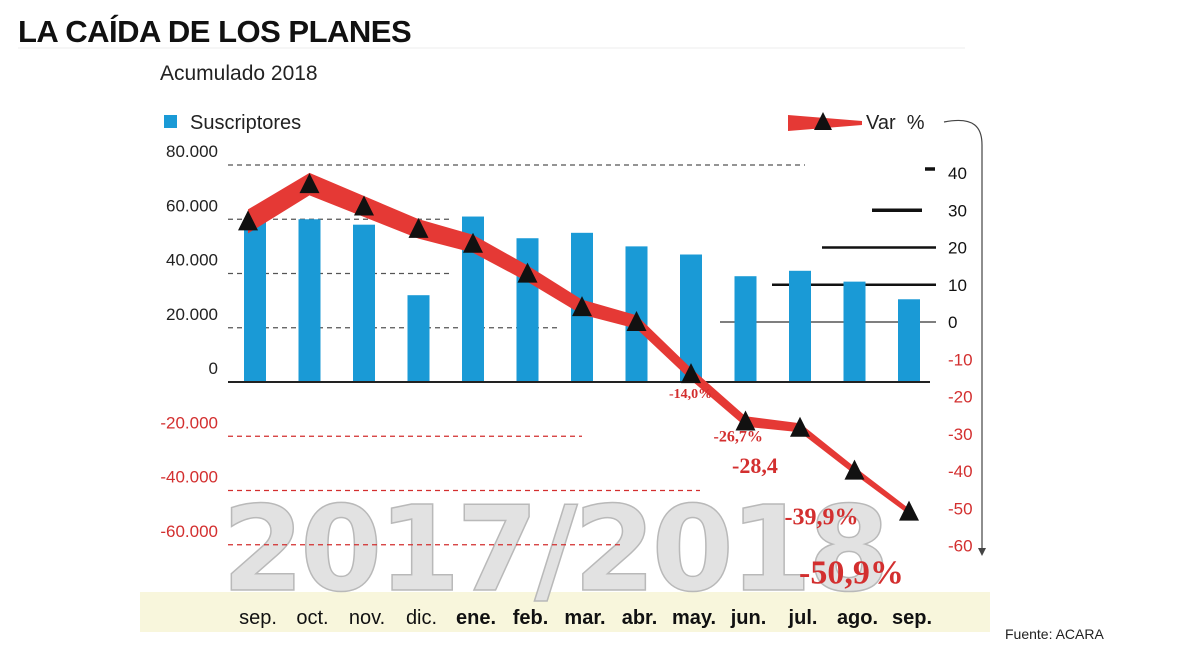 This screenshot has width=1200, height=648. What do you see at coordinates (170, 121) in the screenshot?
I see `legend-bar-swatch` at bounding box center [170, 121].